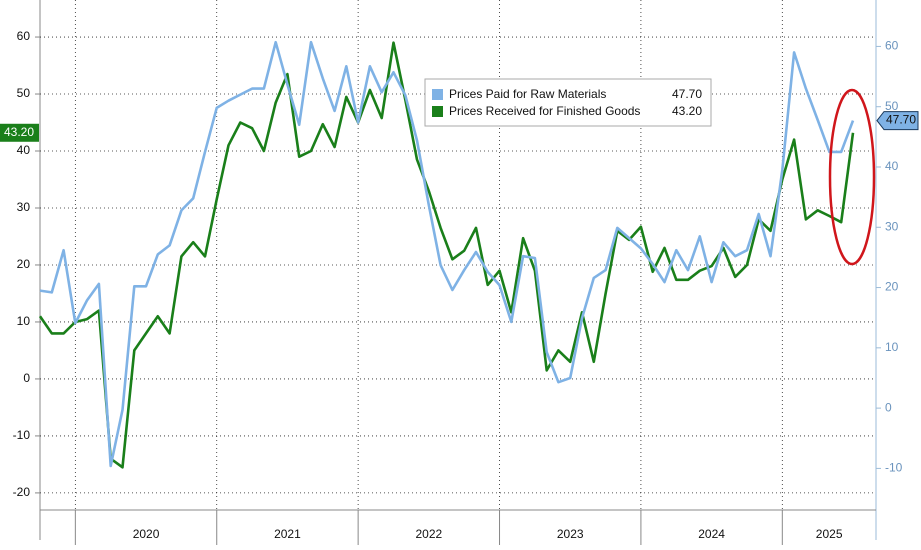 The height and width of the screenshot is (550, 921). What do you see at coordinates (24, 264) in the screenshot?
I see `y-tick-label: 20` at bounding box center [24, 264].